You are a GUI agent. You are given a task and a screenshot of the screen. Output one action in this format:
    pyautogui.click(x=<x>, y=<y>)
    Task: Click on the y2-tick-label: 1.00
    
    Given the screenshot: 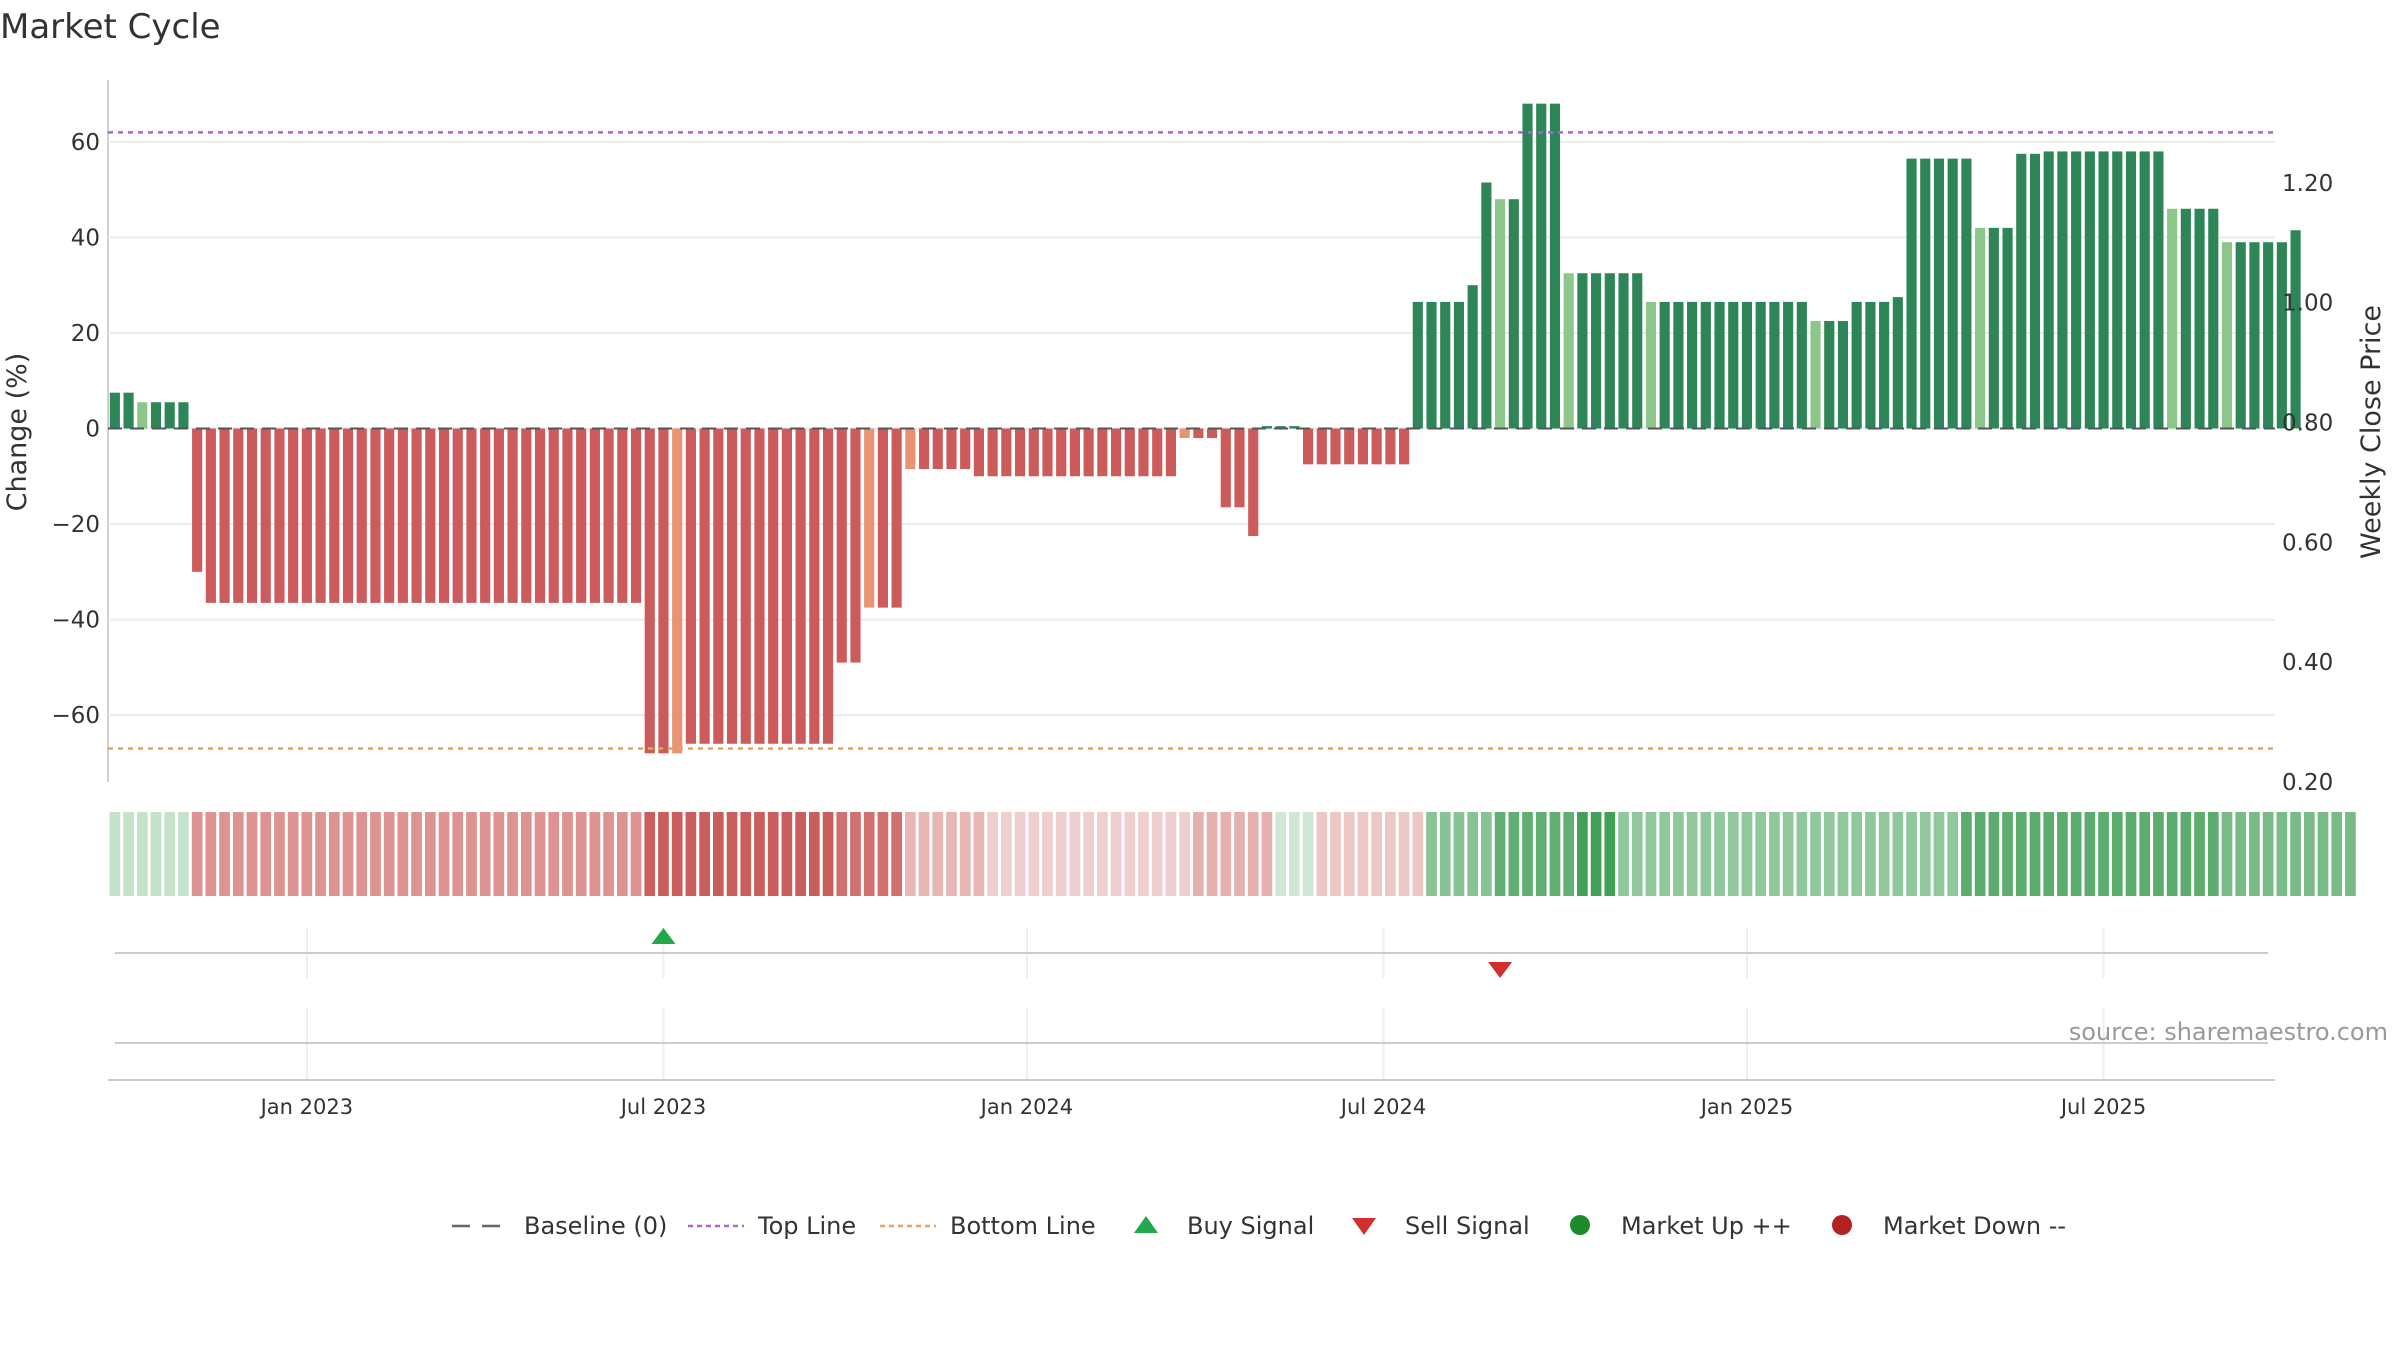 What is the action you would take?
    pyautogui.click(x=2307, y=304)
    